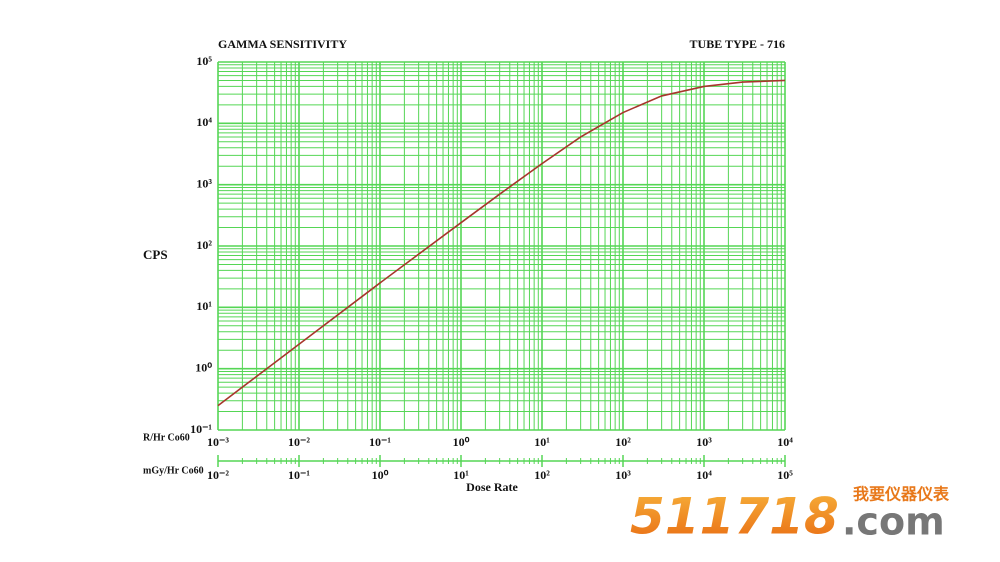  What do you see at coordinates (173, 470) in the screenshot?
I see `x2-axis-label: mGy/Hr Co60` at bounding box center [173, 470].